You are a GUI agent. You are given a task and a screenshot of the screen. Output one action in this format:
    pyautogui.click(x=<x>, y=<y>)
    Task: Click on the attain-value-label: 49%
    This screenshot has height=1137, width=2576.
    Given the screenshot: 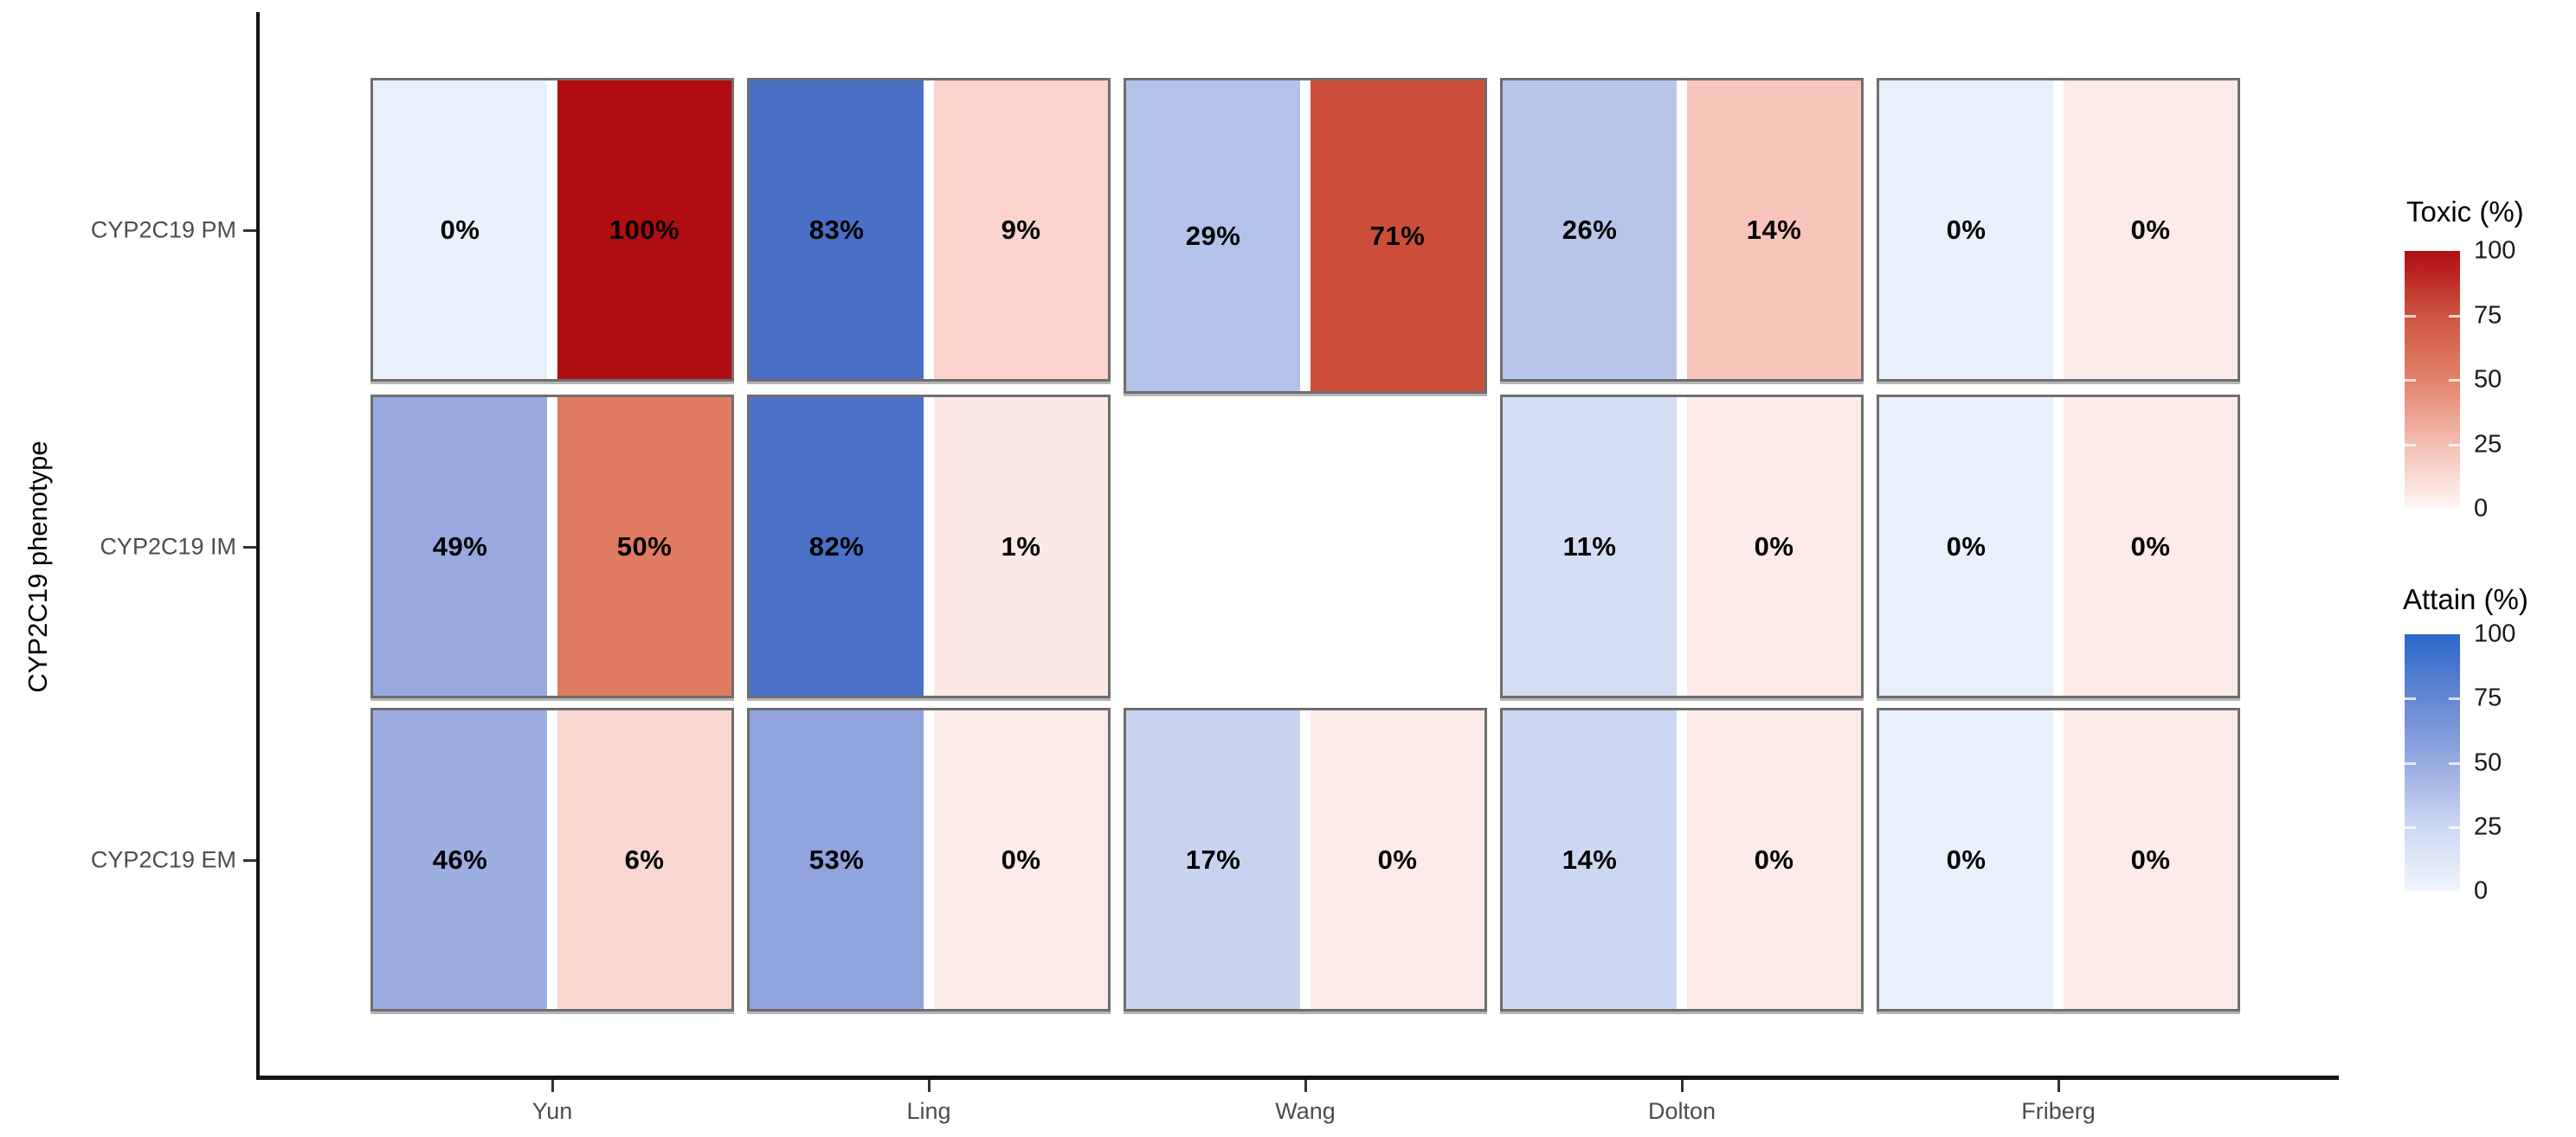 What is the action you would take?
    pyautogui.click(x=460, y=546)
    